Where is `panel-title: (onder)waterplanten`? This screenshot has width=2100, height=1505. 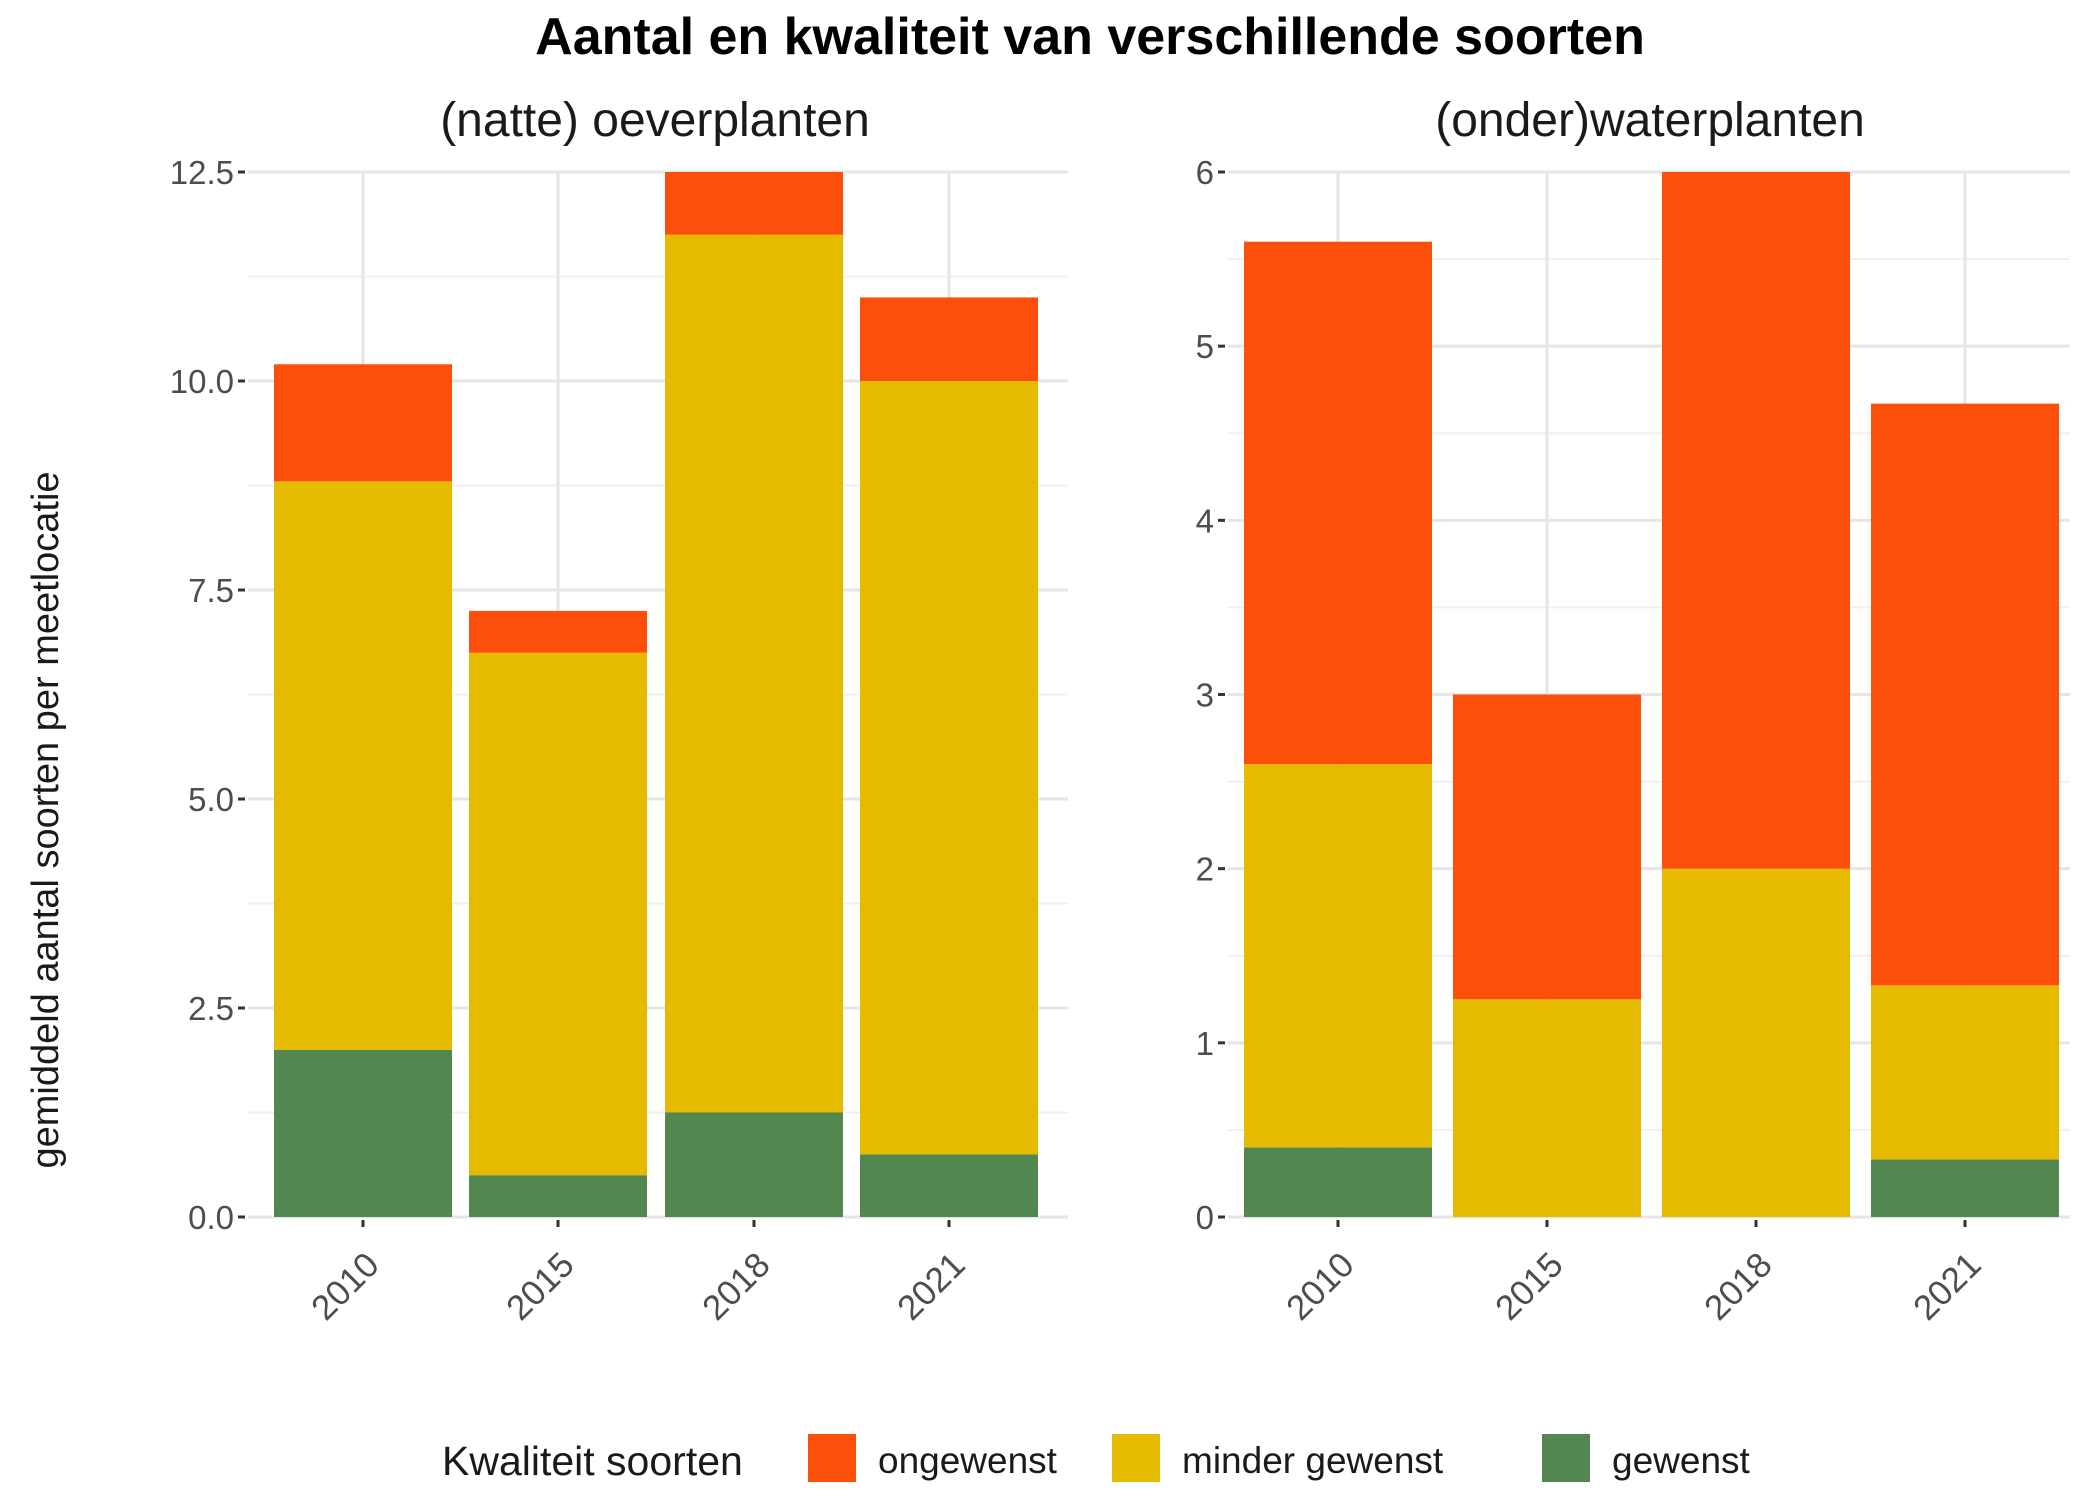 panel-title: (onder)waterplanten is located at coordinates (1650, 120).